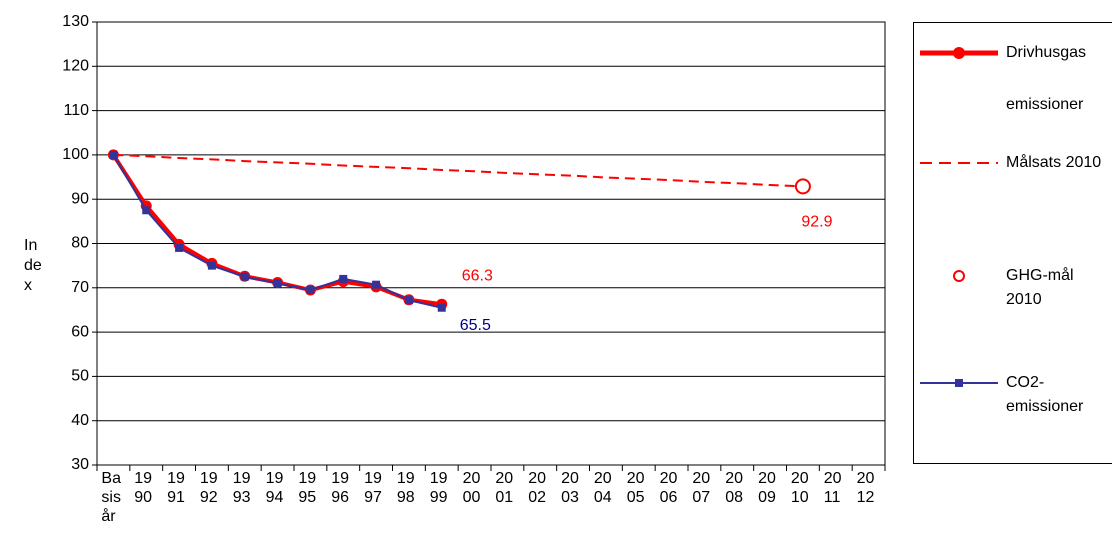  What do you see at coordinates (80, 331) in the screenshot?
I see `y-tick-label: 60` at bounding box center [80, 331].